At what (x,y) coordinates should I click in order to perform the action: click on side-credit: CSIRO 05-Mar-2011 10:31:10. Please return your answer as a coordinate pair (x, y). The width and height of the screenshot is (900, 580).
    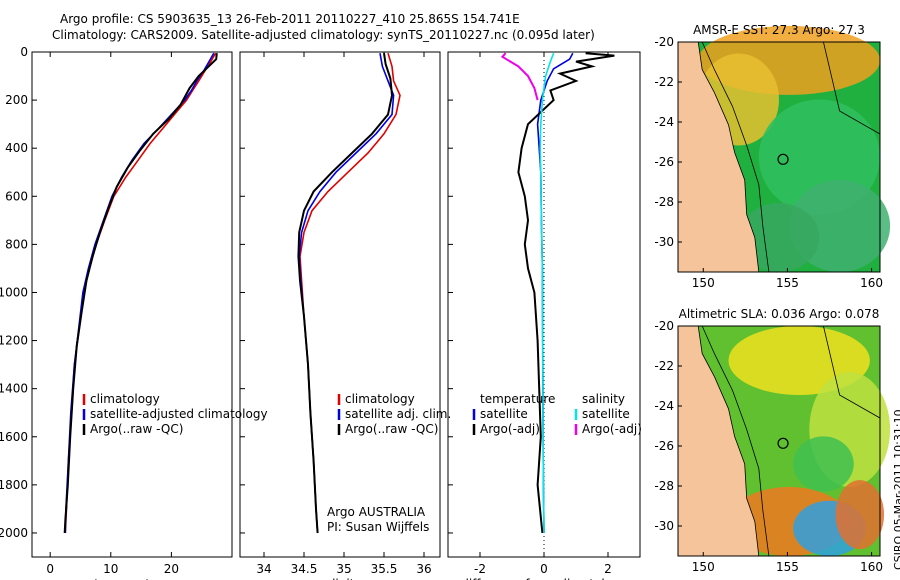
    Looking at the image, I should click on (896, 489).